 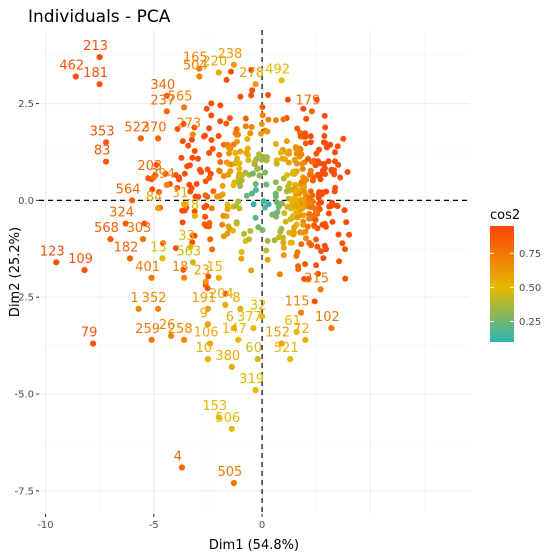 I want to click on point-label-32: 32, so click(x=258, y=306).